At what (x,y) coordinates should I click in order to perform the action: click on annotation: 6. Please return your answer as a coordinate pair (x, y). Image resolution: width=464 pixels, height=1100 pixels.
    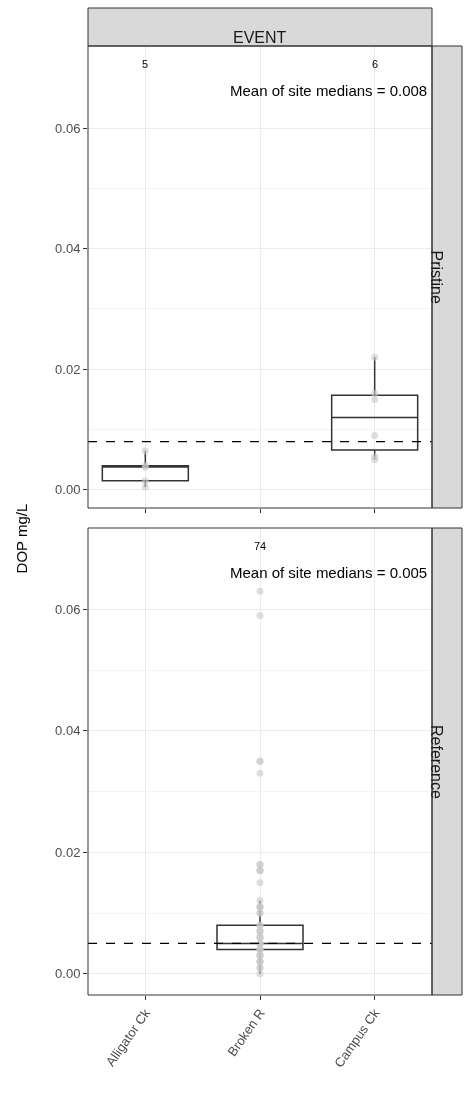
    Looking at the image, I should click on (375, 64).